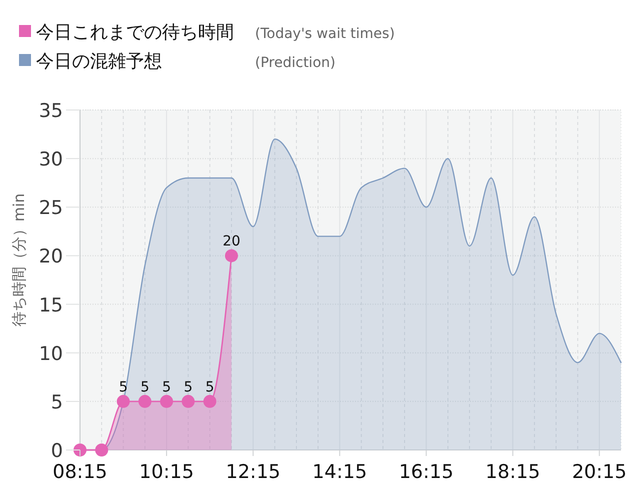 The height and width of the screenshot is (500, 640). Describe the element at coordinates (186, 61) in the screenshot. I see `text: 今日の混雑予想 (Prediction)` at that location.